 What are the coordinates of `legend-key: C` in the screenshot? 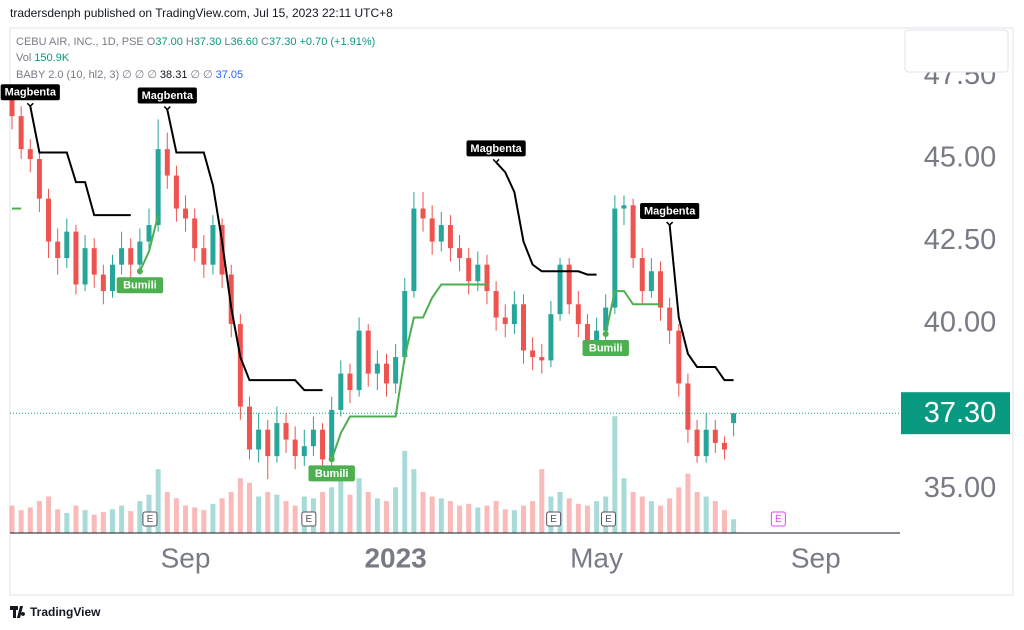 It's located at (265, 42).